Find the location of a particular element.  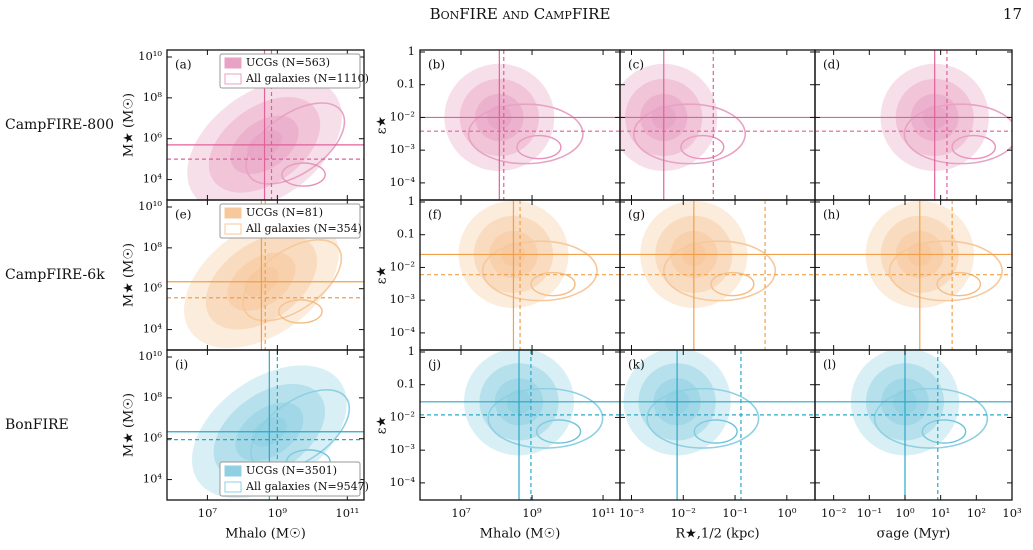

row-label: BonFIRE is located at coordinates (37, 425).